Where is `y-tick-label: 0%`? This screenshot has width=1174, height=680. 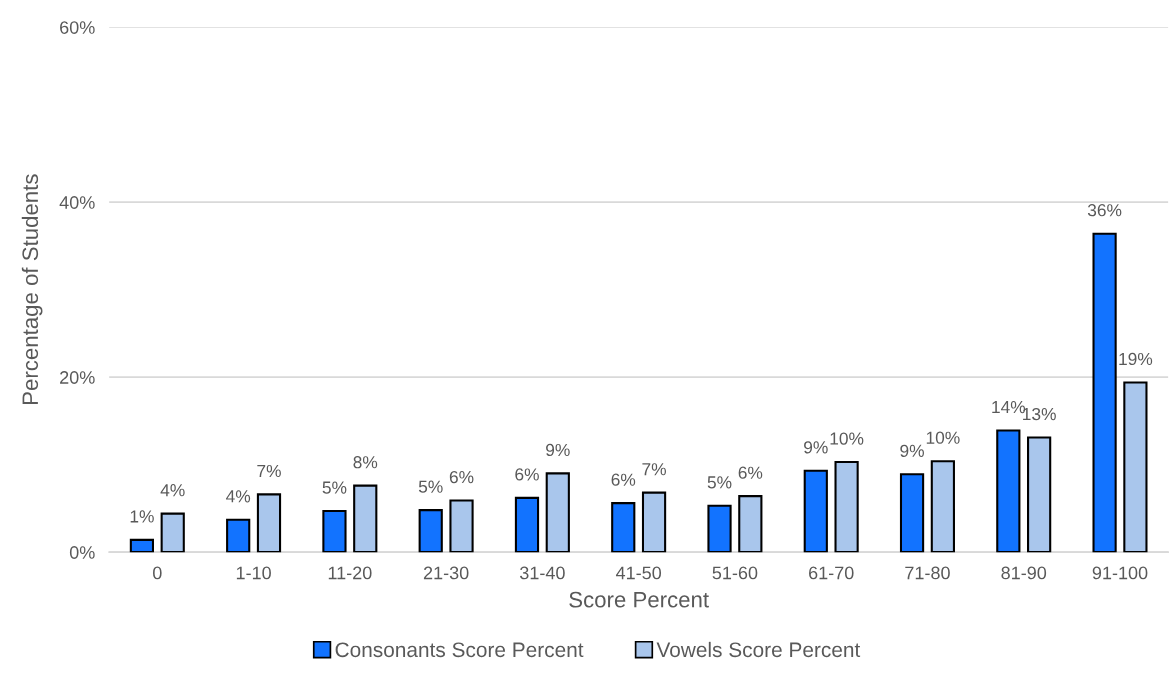
y-tick-label: 0% is located at coordinates (82, 552).